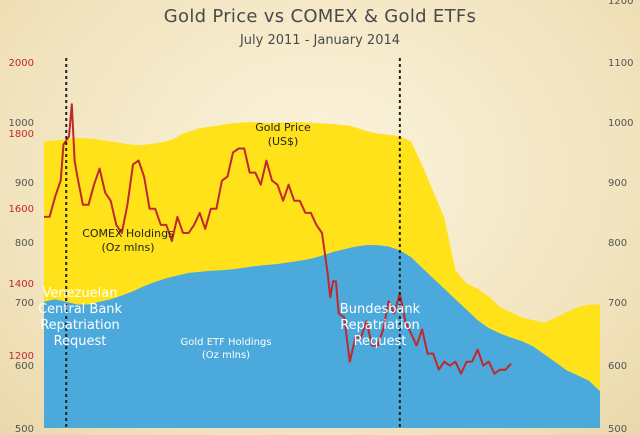  I want to click on left-inner-tick: 1600, so click(21, 209).